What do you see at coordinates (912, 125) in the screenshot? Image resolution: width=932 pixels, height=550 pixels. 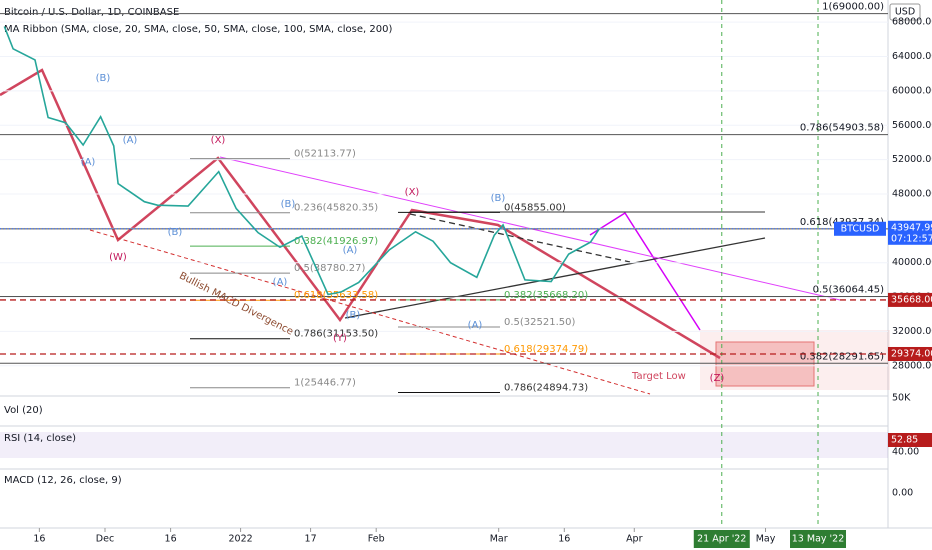 I see `y-tick-label: 56000.00` at bounding box center [912, 125].